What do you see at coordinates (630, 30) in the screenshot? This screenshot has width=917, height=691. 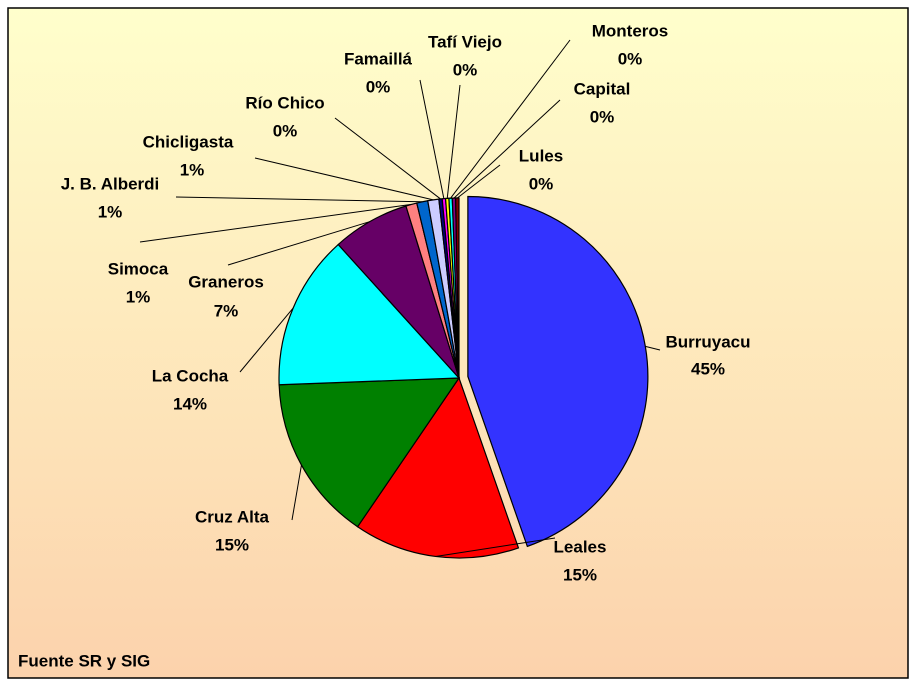 I see `slice-label: Monteros` at bounding box center [630, 30].